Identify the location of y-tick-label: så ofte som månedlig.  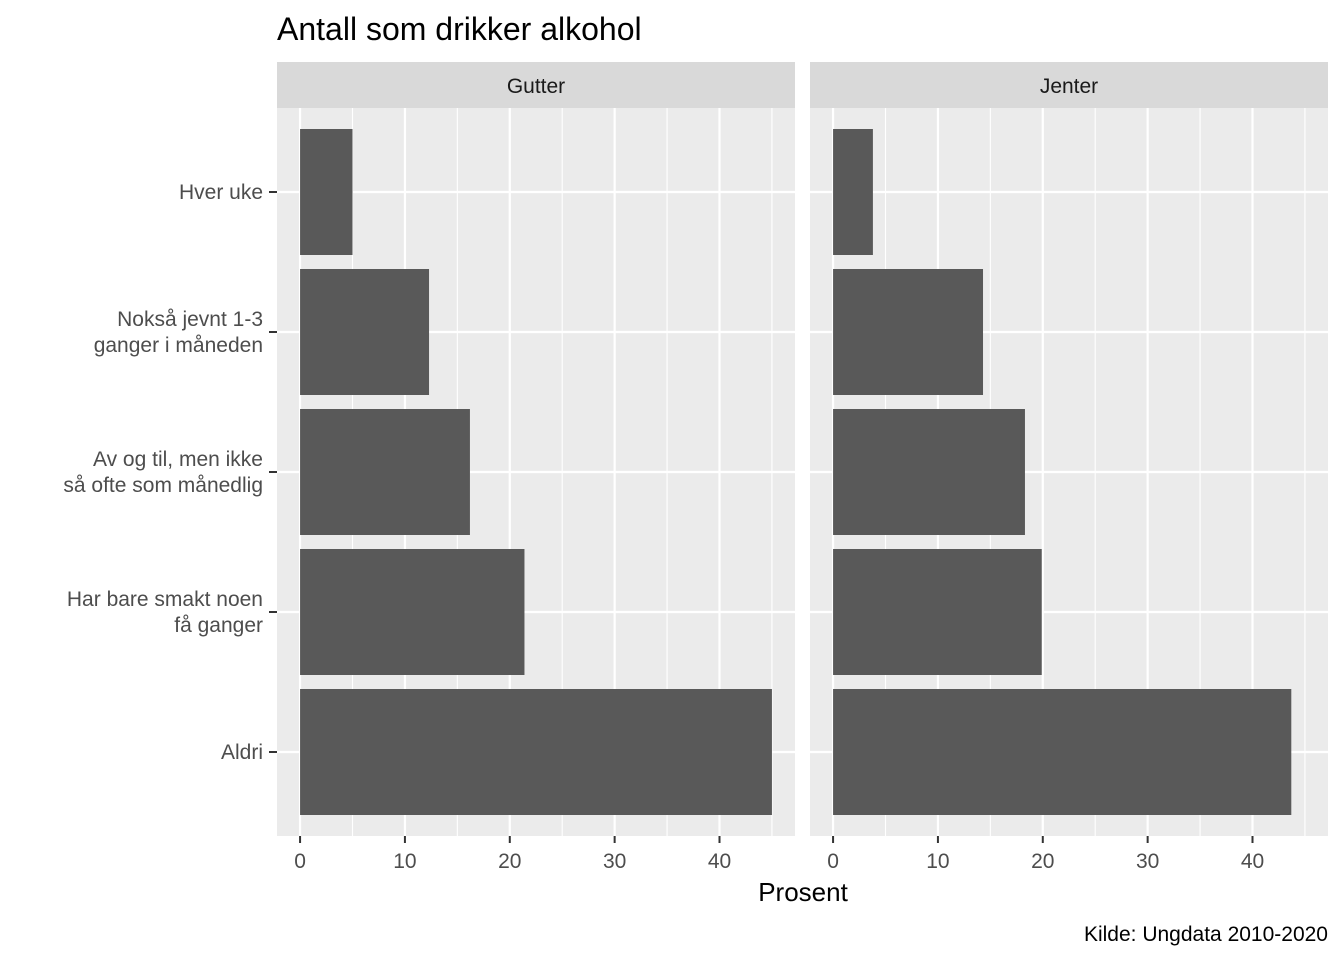
(163, 485).